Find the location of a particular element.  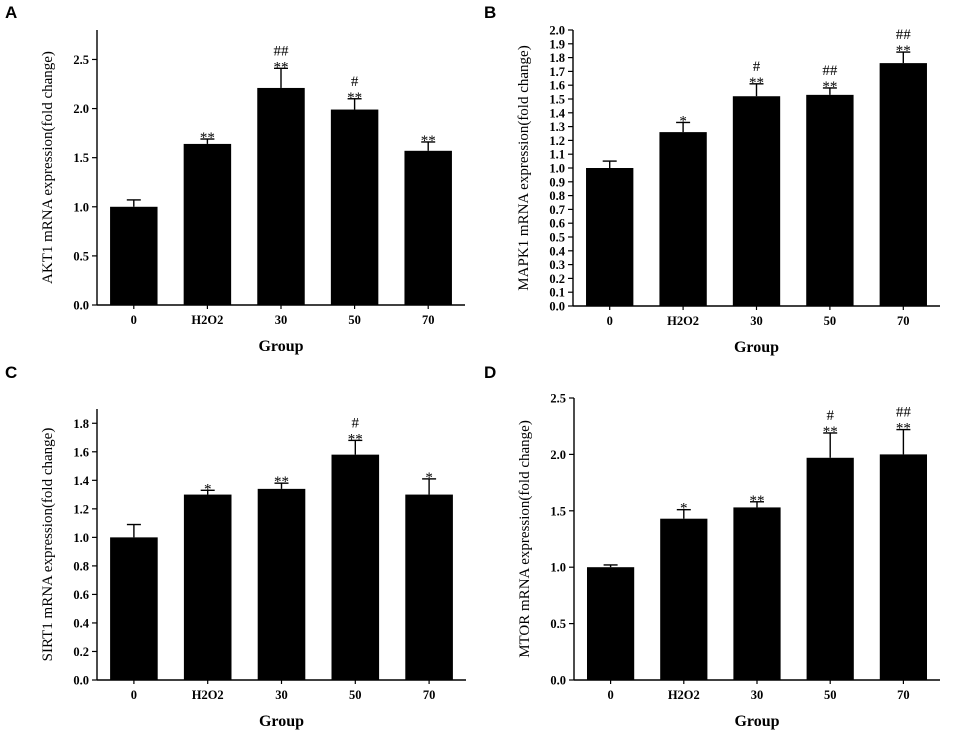

y-axis-title: MTOR mRNA expression(fold change) is located at coordinates (525, 539).